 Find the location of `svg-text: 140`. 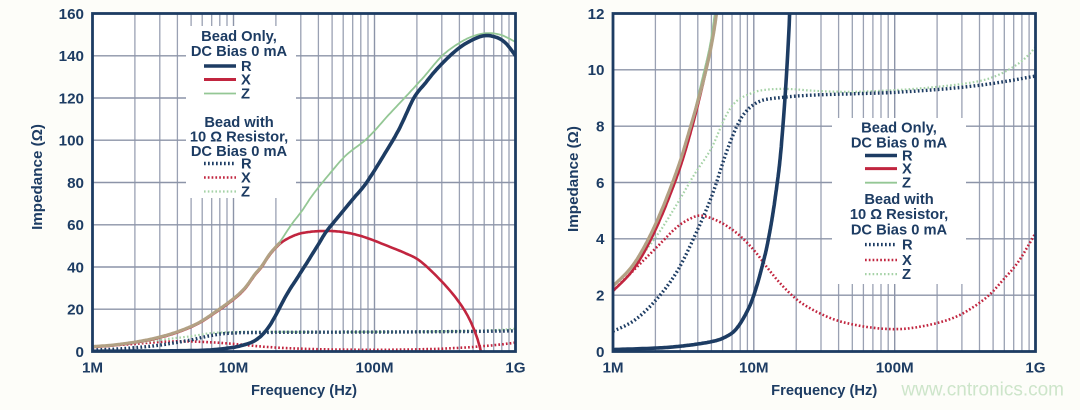

svg-text: 140 is located at coordinates (71, 56).